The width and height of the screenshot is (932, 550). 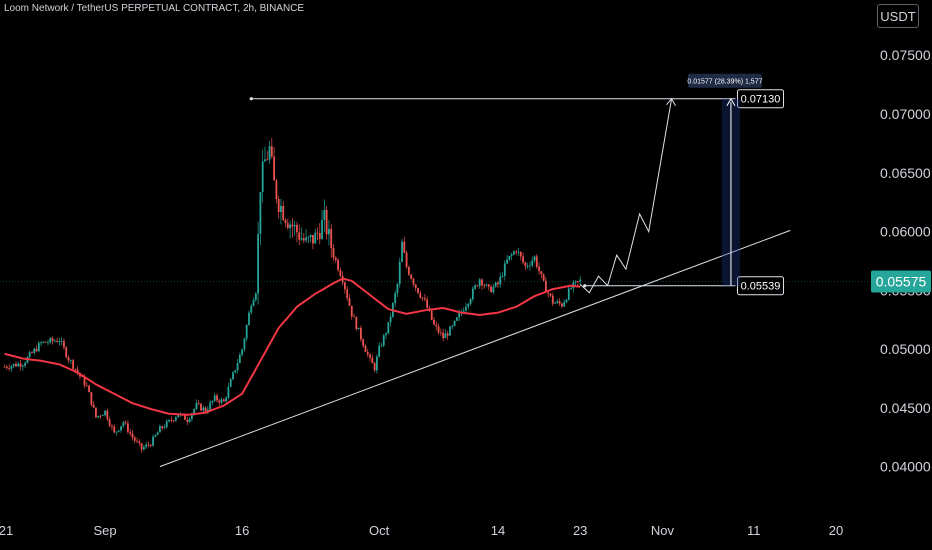 I want to click on support-anchor, so click(x=585, y=286).